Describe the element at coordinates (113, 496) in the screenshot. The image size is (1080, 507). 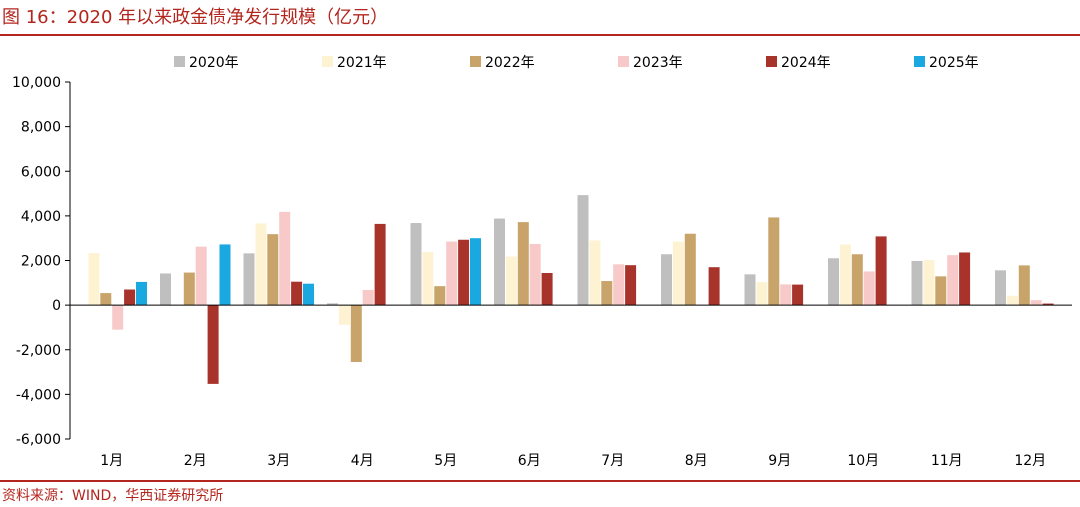
I see `source-note: 资料来源：WIND，华西证券研究所` at that location.